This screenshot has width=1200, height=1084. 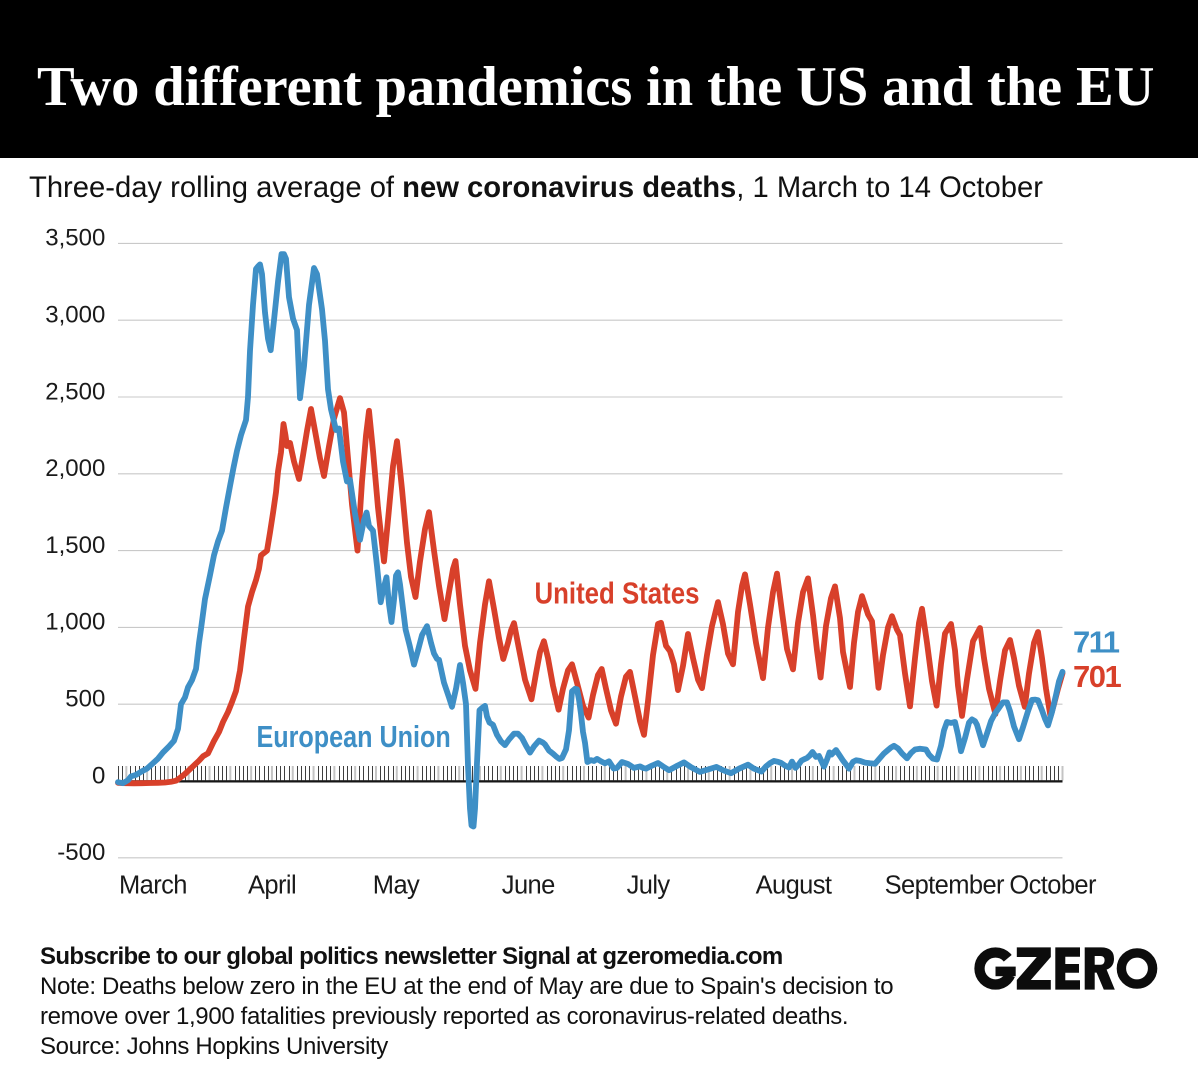 I want to click on svg-text: 3,500, so click(x=75, y=238).